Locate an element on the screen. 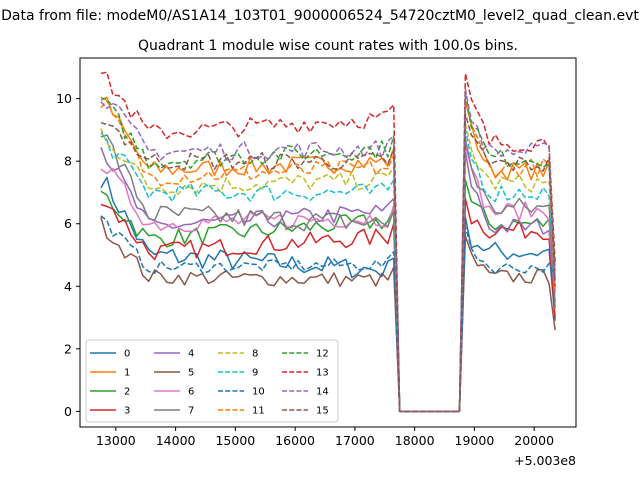 The width and height of the screenshot is (640, 480). y-tick-label: 8 is located at coordinates (68, 161).